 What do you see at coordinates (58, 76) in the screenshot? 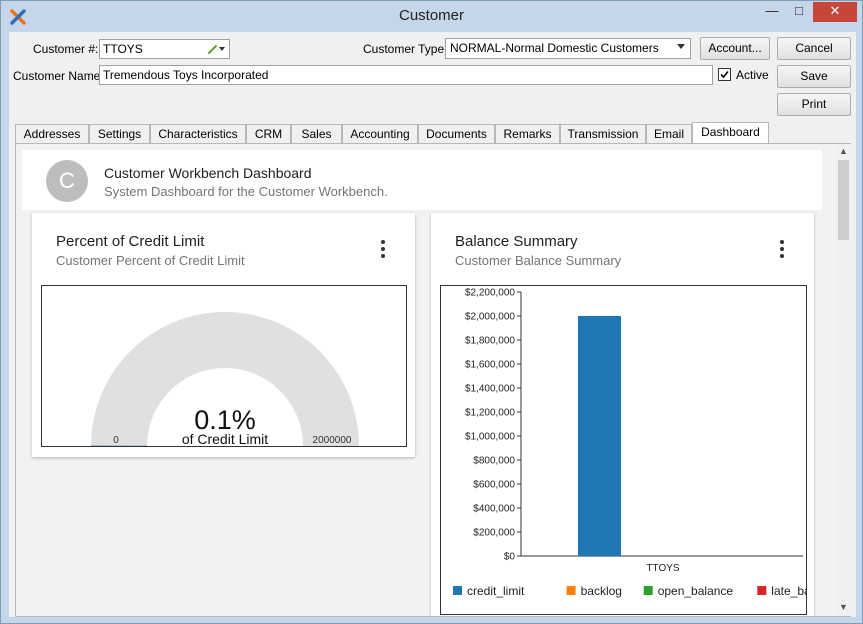
I see `customer-name-label: Customer Name:` at bounding box center [58, 76].